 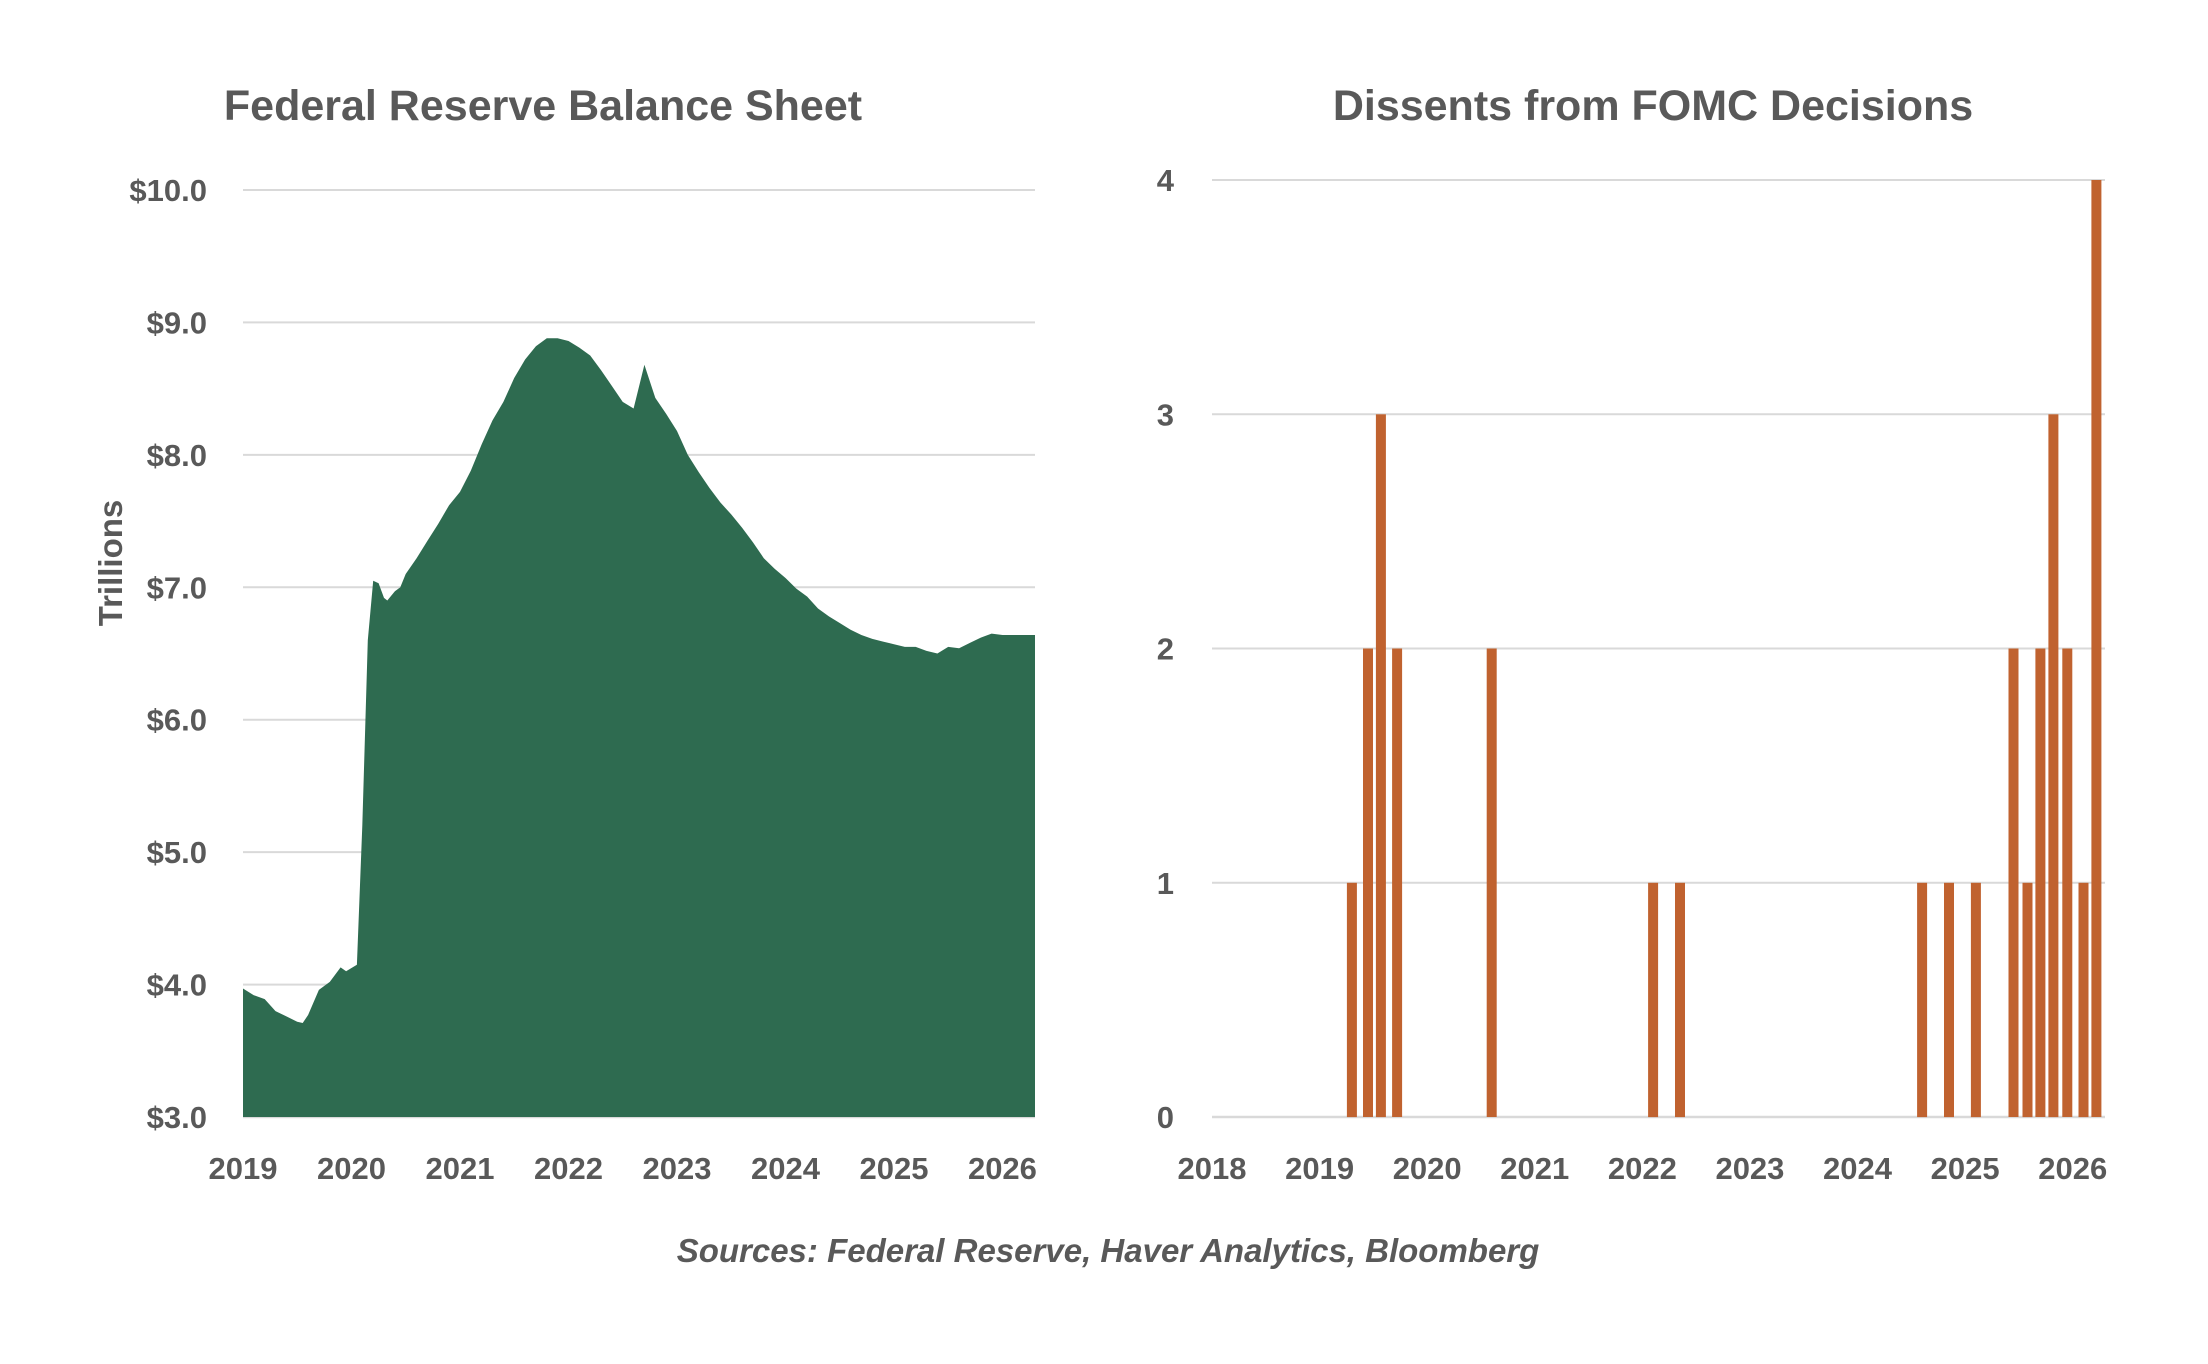 What do you see at coordinates (1165, 1117) in the screenshot?
I see `fomc-dissents-y-tick-label: 0` at bounding box center [1165, 1117].